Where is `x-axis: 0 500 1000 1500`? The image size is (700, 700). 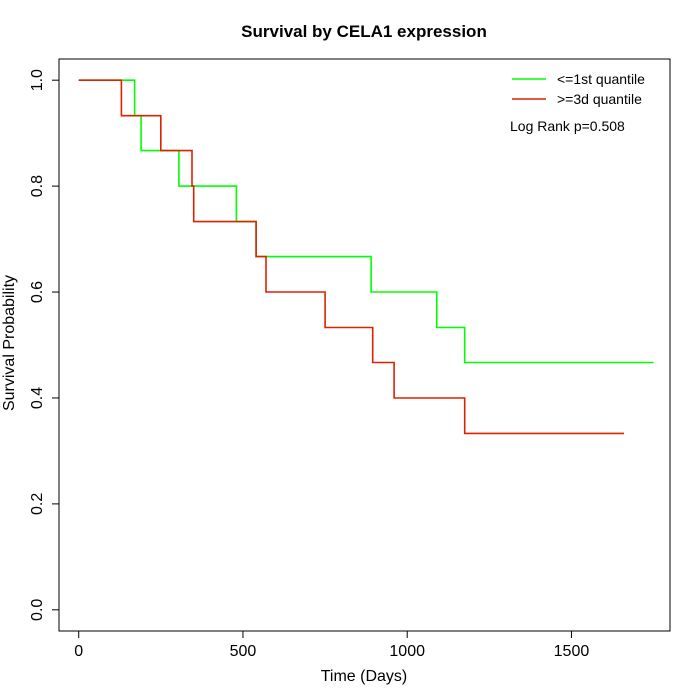 x-axis: 0 500 1000 1500 is located at coordinates (332, 645).